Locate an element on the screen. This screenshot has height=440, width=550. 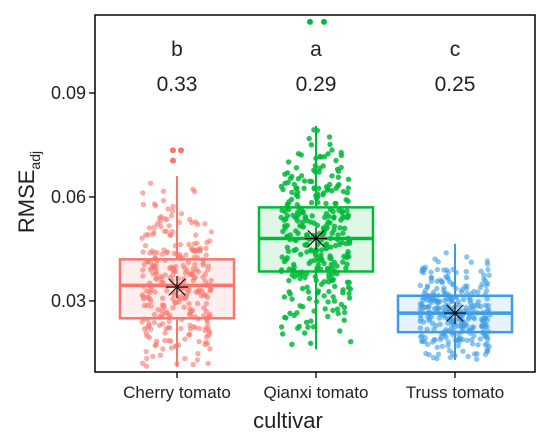
y-axis: 0.03 0.06 0.09 is located at coordinates (73, 197).